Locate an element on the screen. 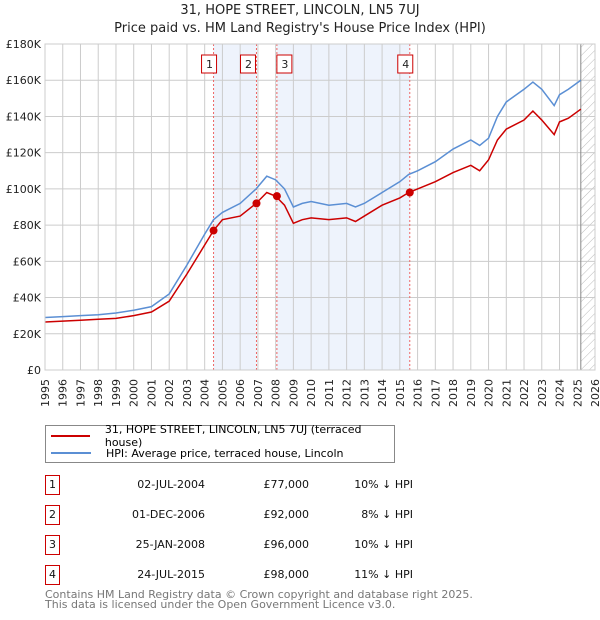 The image size is (600, 620). hpi-diff: 11% ↓ HPI is located at coordinates (383, 574).